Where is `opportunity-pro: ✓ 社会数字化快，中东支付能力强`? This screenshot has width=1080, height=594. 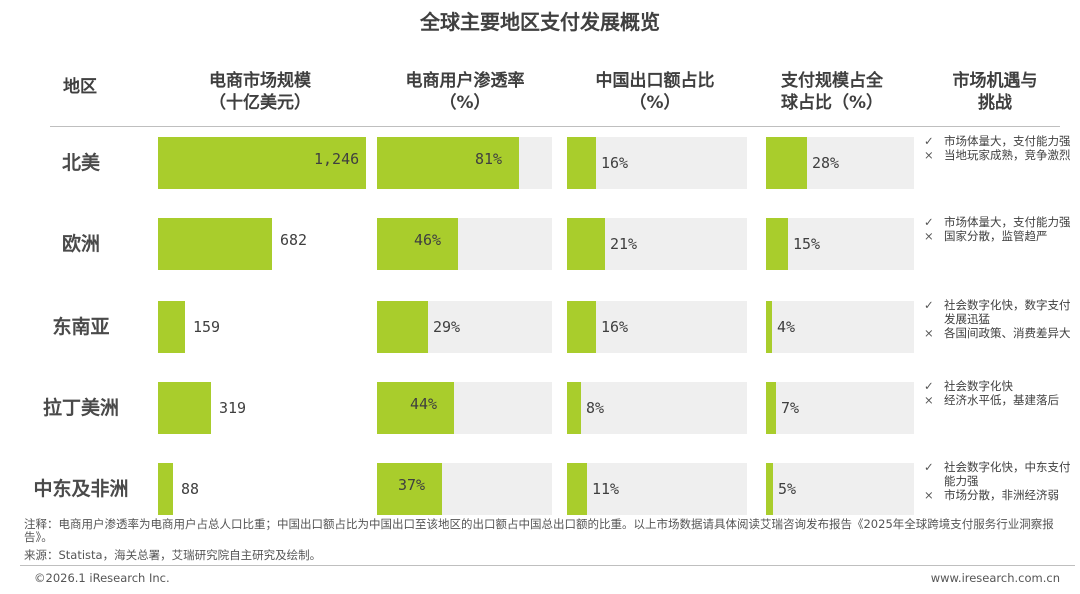
opportunity-pro: ✓ 社会数字化快，中东支付能力强 is located at coordinates (999, 474).